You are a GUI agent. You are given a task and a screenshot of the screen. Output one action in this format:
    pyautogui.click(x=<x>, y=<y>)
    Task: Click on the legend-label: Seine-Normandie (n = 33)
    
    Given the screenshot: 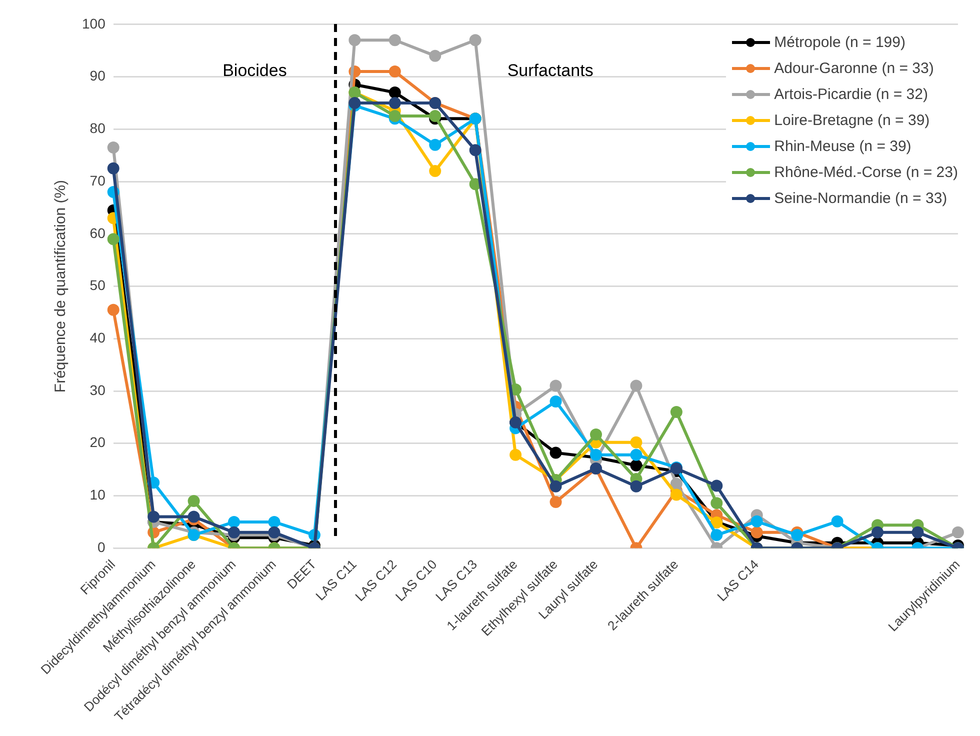 What is the action you would take?
    pyautogui.click(x=861, y=199)
    